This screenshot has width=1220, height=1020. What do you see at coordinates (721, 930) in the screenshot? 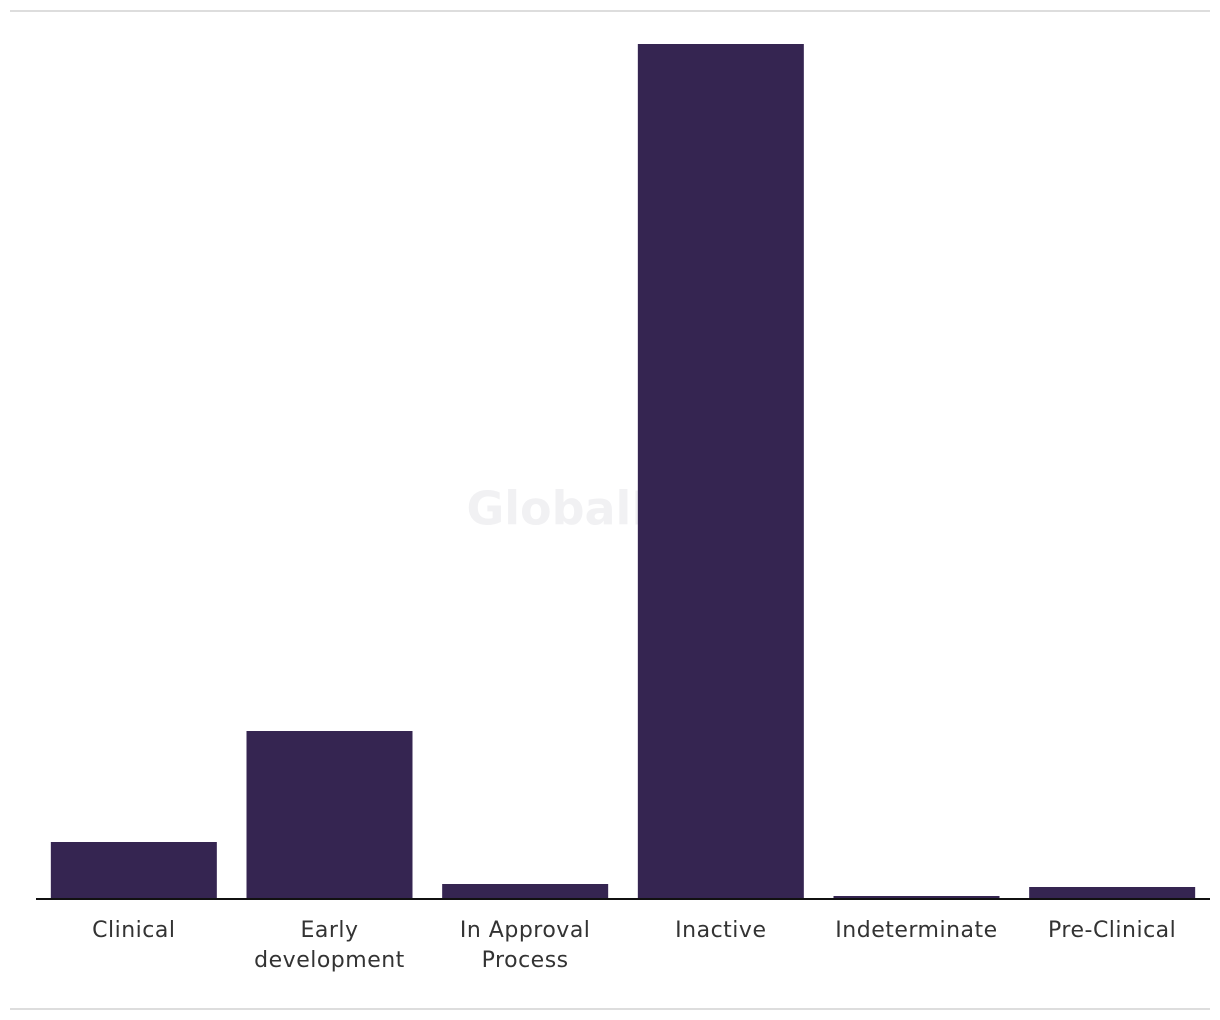
I see `x-tick-label: Inactive` at bounding box center [721, 930].